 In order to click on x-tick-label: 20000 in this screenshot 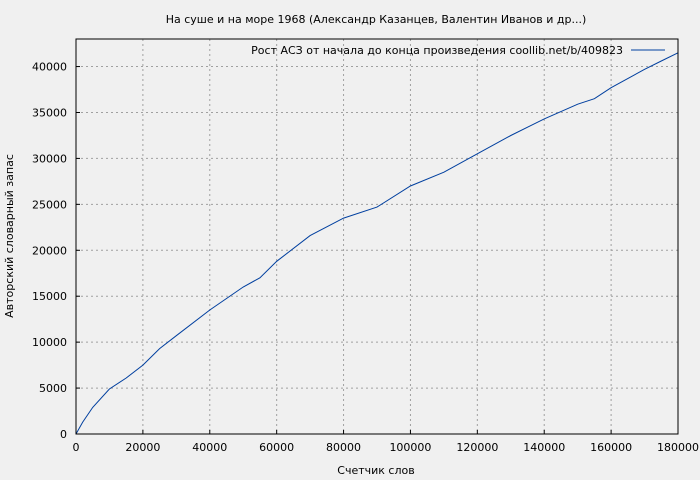, I will do `click(142, 447)`.